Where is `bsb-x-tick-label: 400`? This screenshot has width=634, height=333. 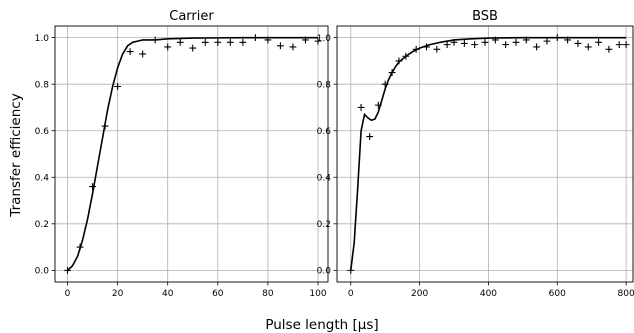 bsb-x-tick-label: 400 is located at coordinates (488, 294).